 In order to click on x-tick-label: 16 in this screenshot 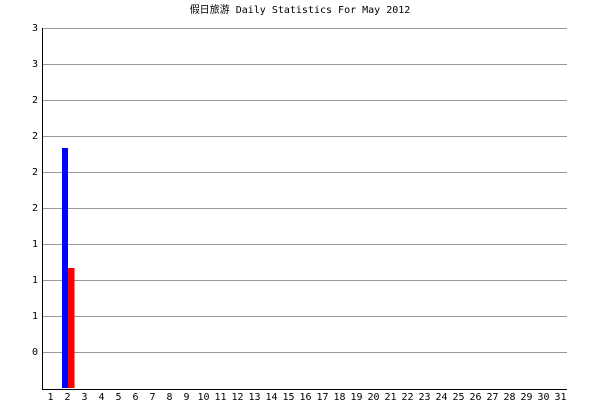, I will do `click(305, 396)`.